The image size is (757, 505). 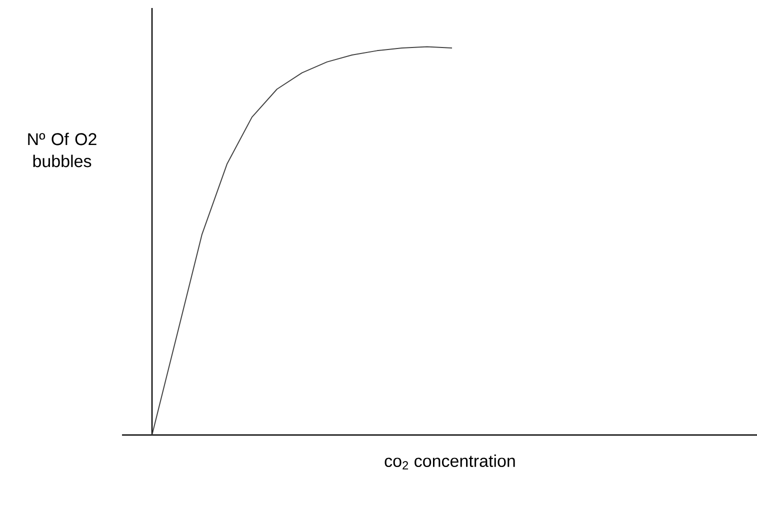 What do you see at coordinates (449, 462) in the screenshot?
I see `x-axis-title: co$_{2}$ concentration` at bounding box center [449, 462].